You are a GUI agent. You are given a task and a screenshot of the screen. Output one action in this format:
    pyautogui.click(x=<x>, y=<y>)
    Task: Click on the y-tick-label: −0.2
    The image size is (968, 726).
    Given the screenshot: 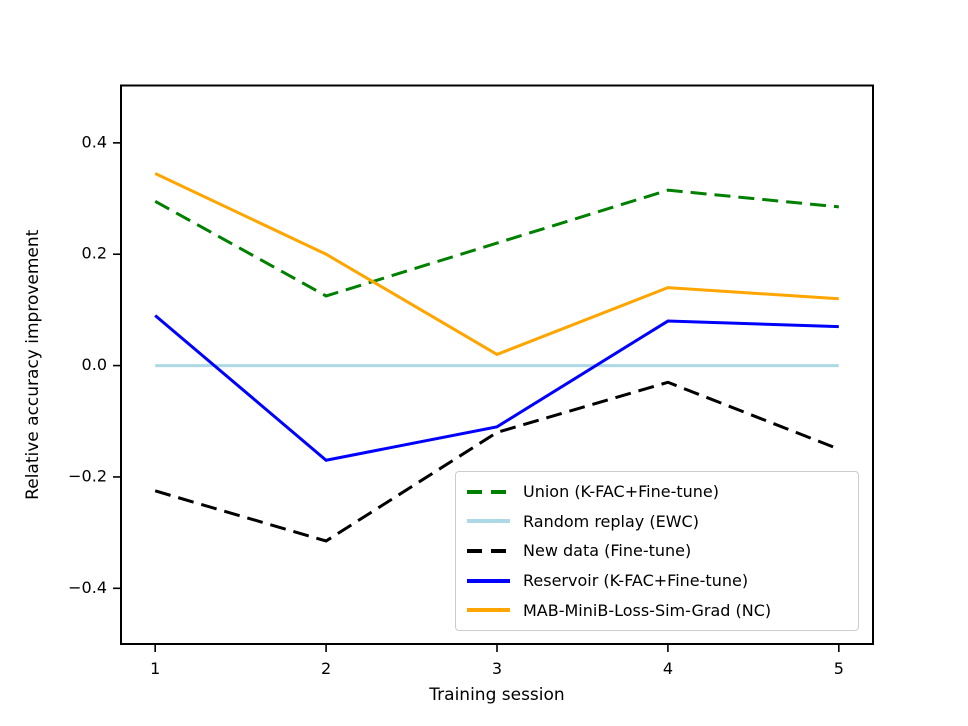 What is the action you would take?
    pyautogui.click(x=87, y=475)
    